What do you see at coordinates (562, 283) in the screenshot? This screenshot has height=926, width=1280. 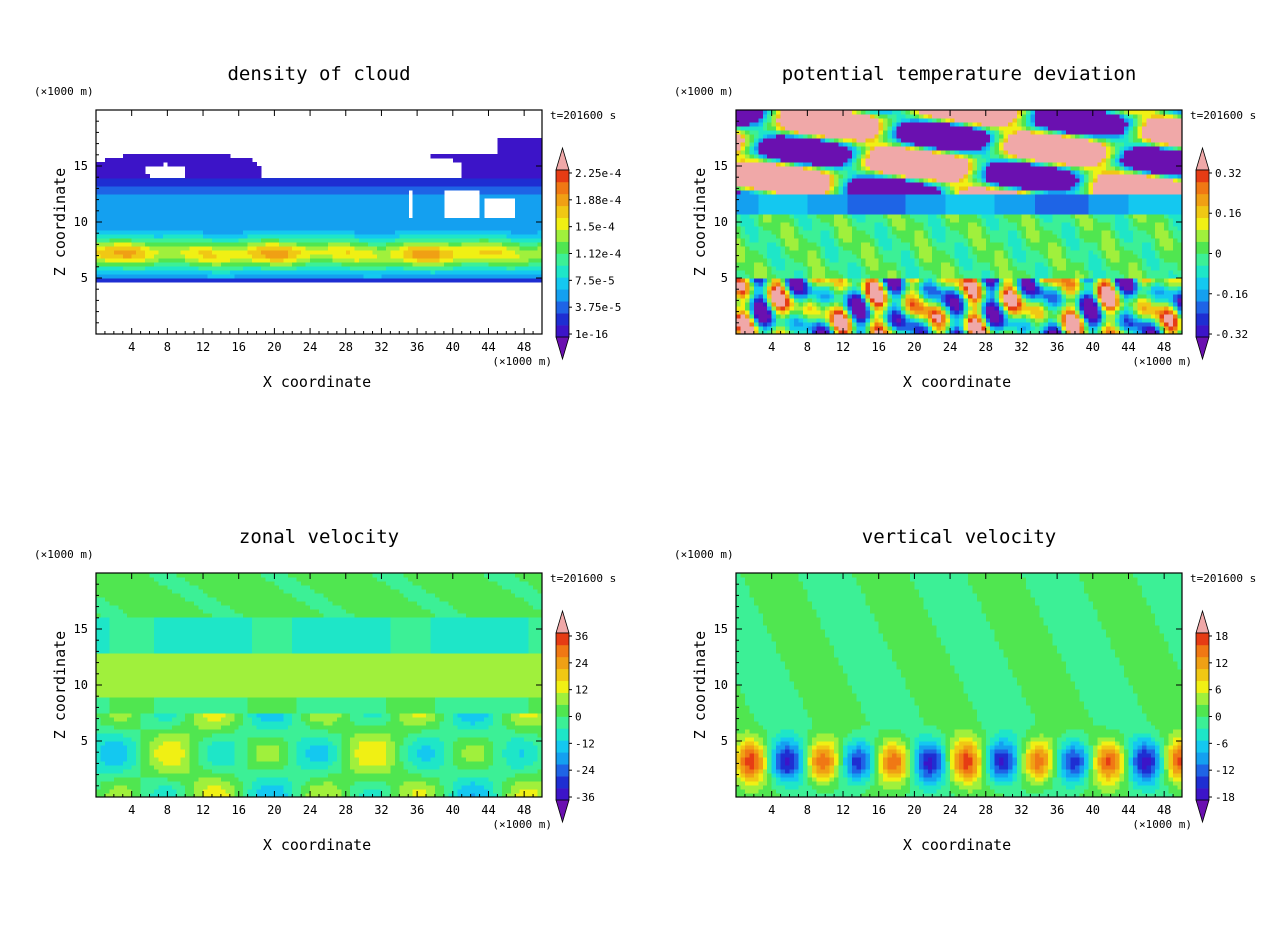 I see `colorbar-segment` at bounding box center [562, 283].